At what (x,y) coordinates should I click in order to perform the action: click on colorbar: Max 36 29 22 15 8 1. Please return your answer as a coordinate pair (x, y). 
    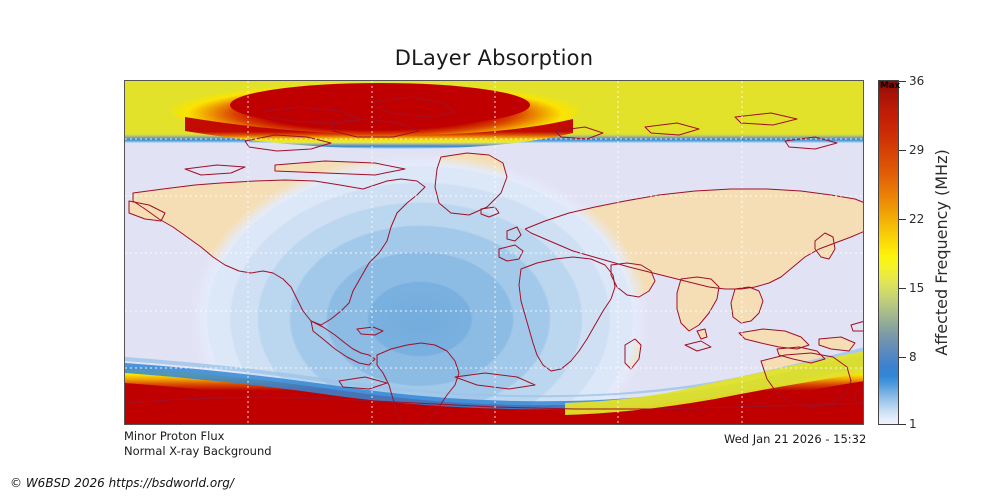
    Looking at the image, I should click on (901, 252).